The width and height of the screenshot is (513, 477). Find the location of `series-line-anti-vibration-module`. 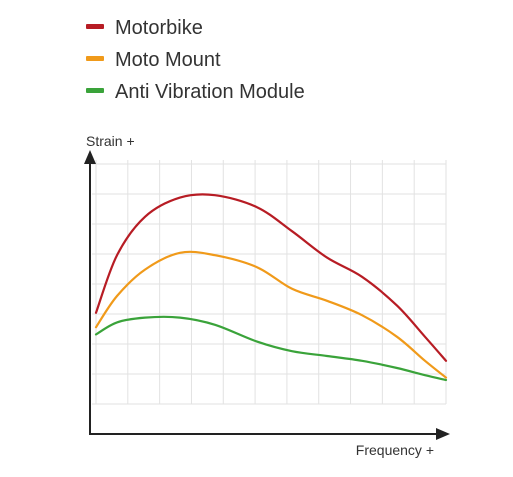

series-line-anti-vibration-module is located at coordinates (271, 348).